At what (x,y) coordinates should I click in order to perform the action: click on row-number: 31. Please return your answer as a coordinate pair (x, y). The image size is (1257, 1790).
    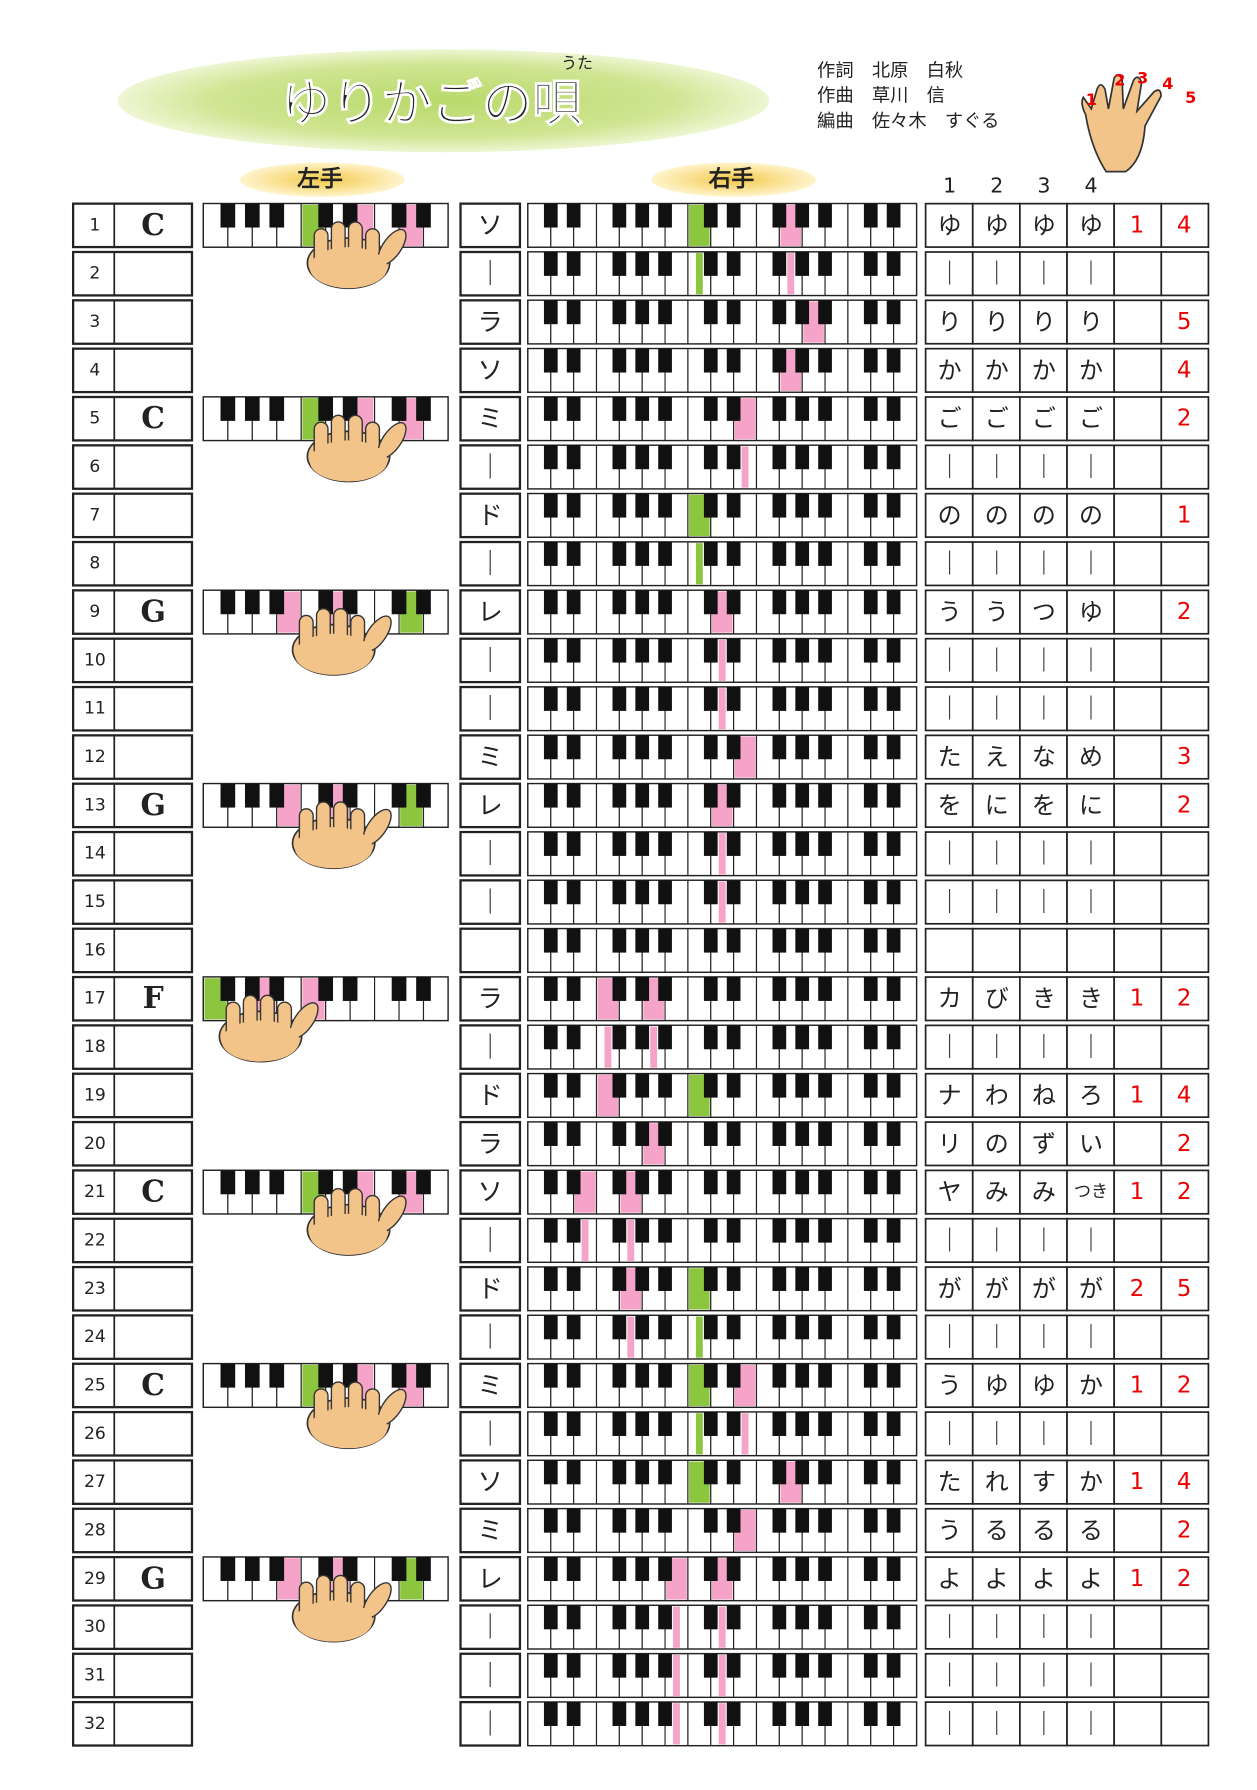
    Looking at the image, I should click on (95, 1675).